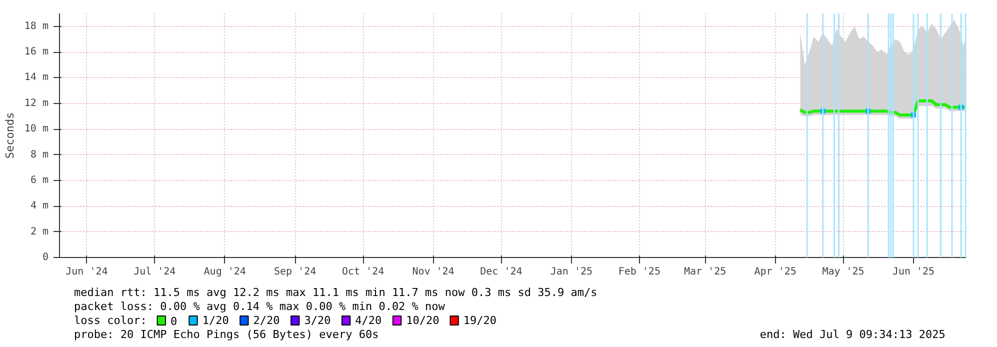 The height and width of the screenshot is (347, 997). What do you see at coordinates (295, 272) in the screenshot?
I see `x-tick-label: Sep '24` at bounding box center [295, 272].